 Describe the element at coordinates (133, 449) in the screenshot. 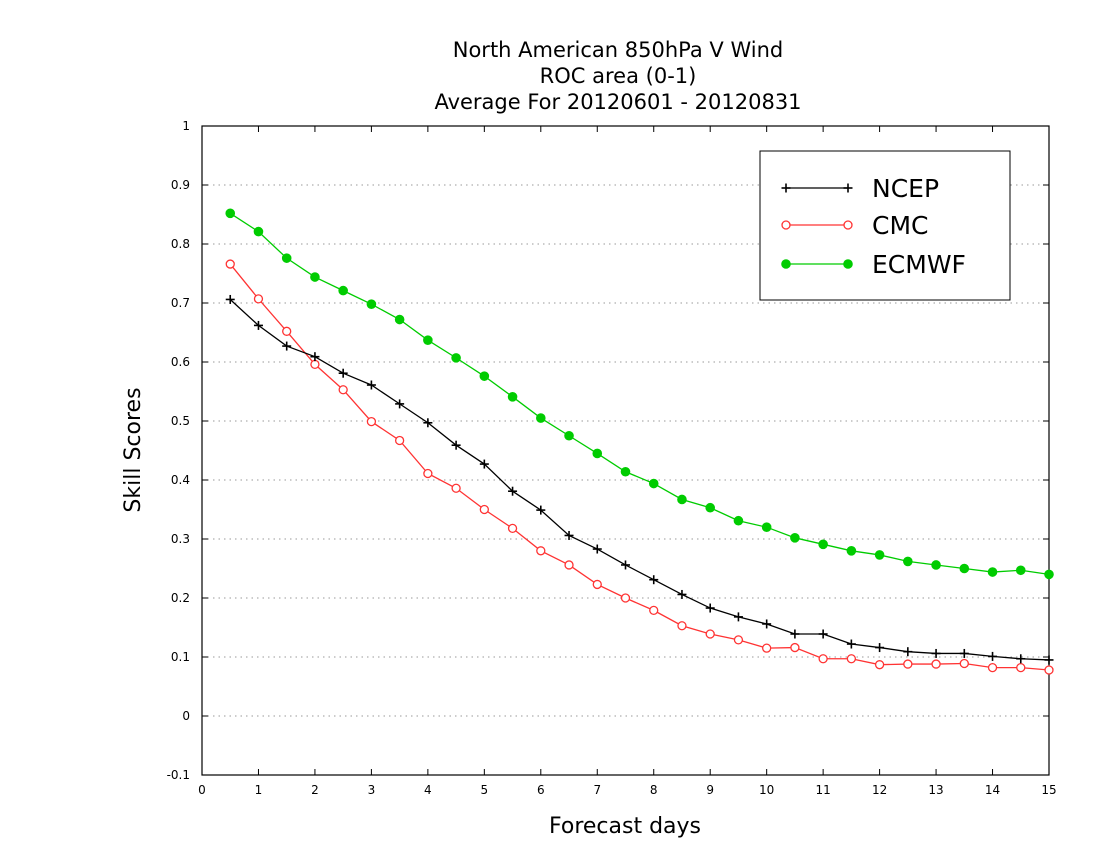

I see `y-axis-label: Skill Scores` at that location.